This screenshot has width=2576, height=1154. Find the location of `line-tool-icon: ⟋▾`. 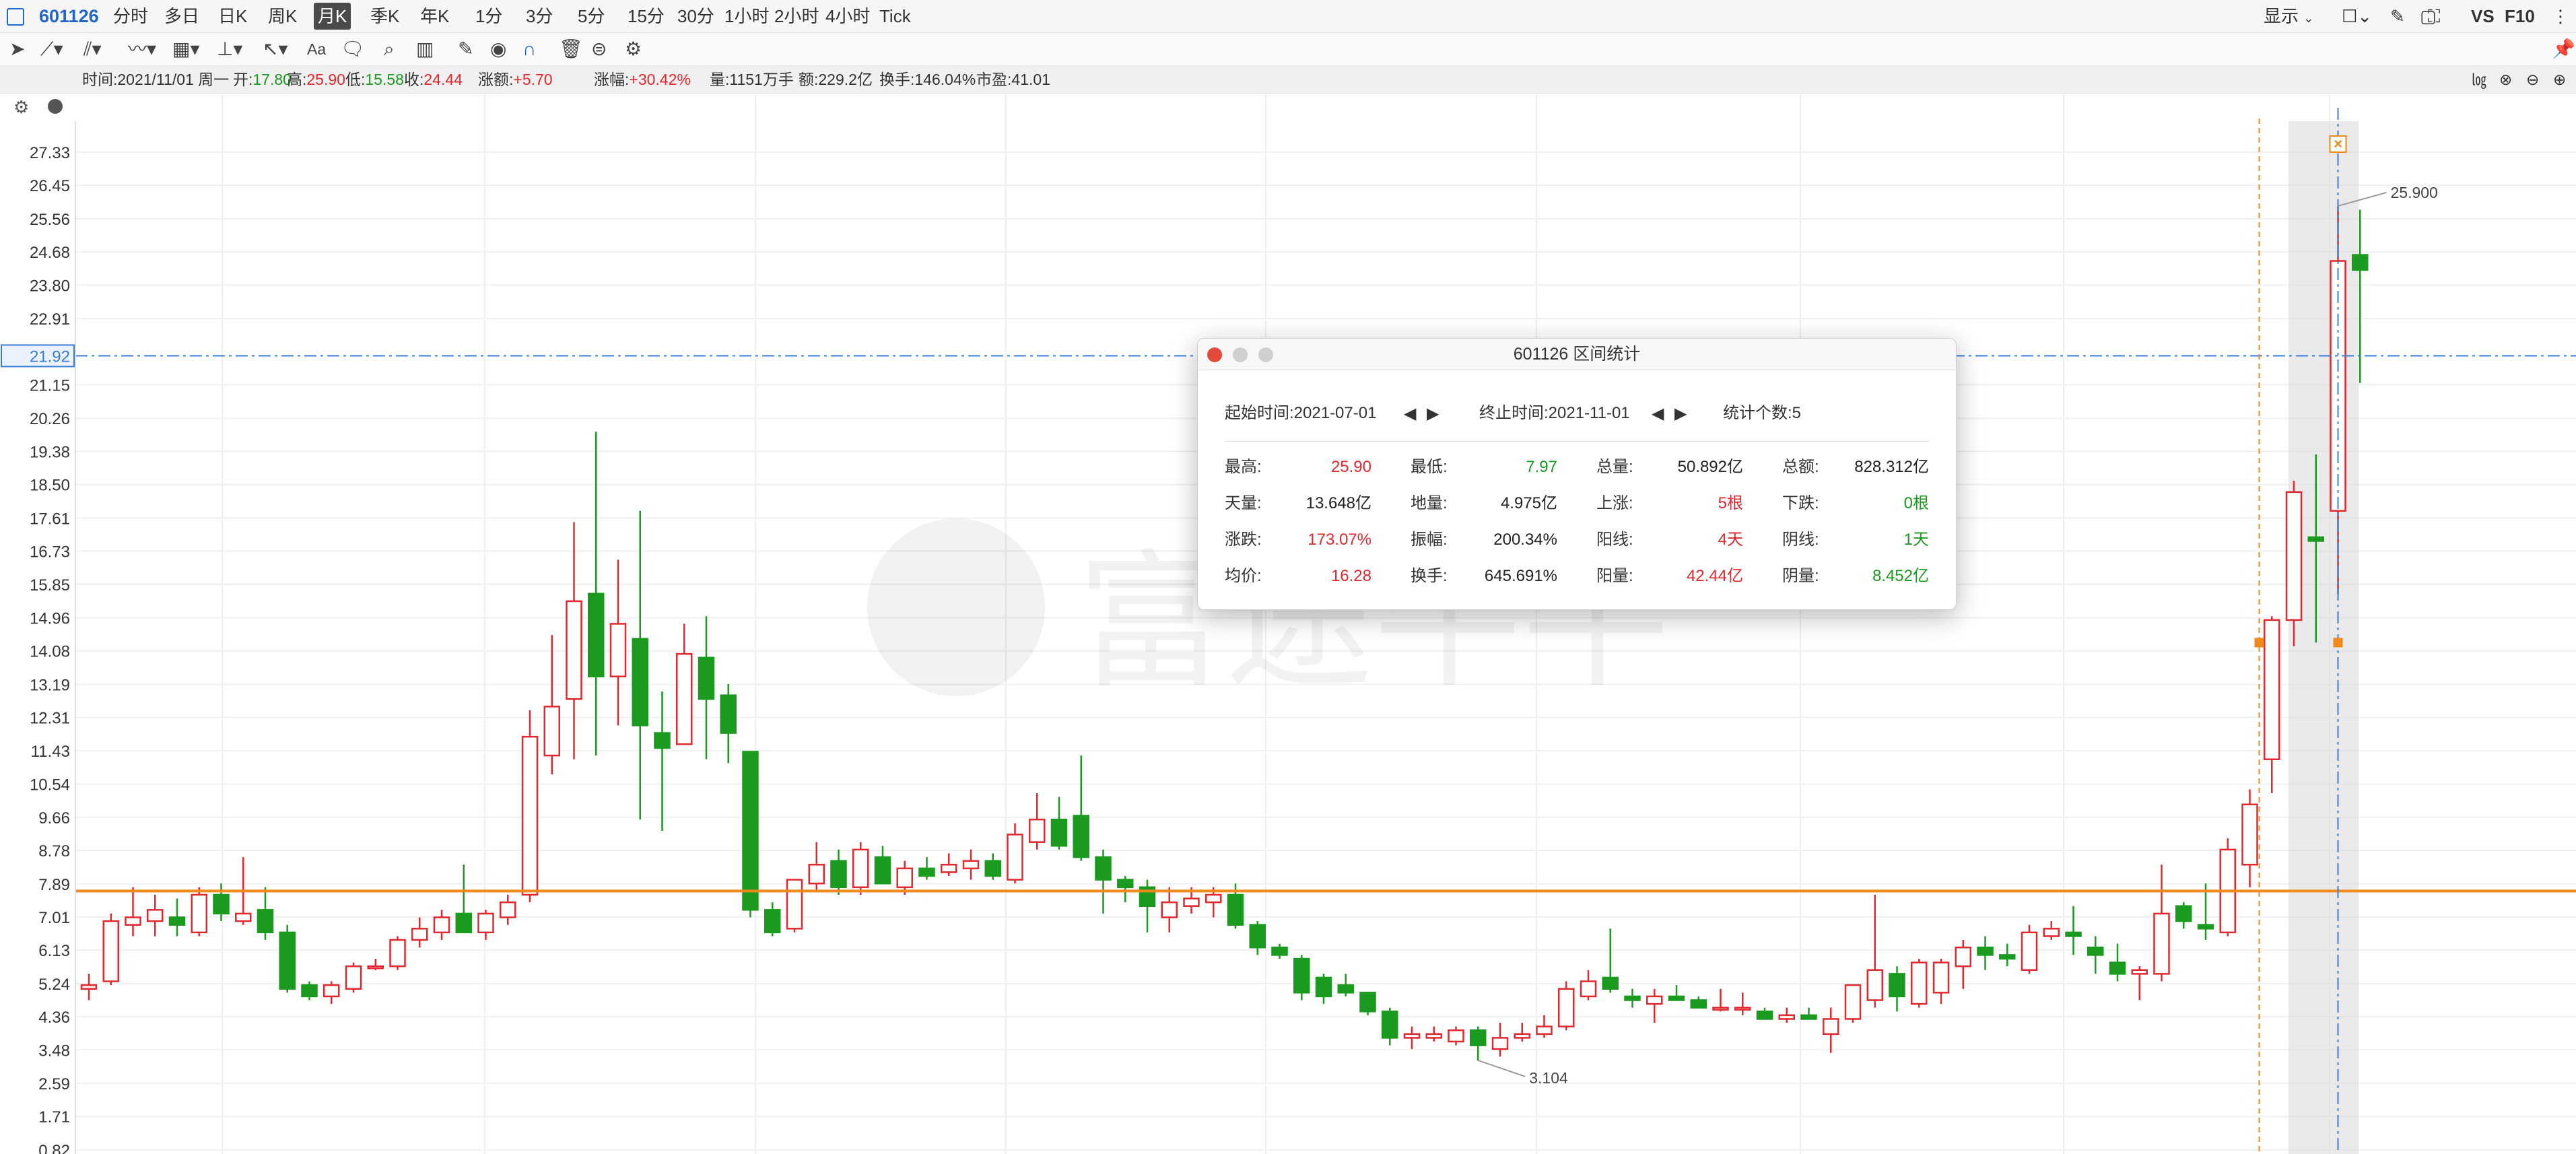

line-tool-icon: ⟋▾ is located at coordinates (52, 49).